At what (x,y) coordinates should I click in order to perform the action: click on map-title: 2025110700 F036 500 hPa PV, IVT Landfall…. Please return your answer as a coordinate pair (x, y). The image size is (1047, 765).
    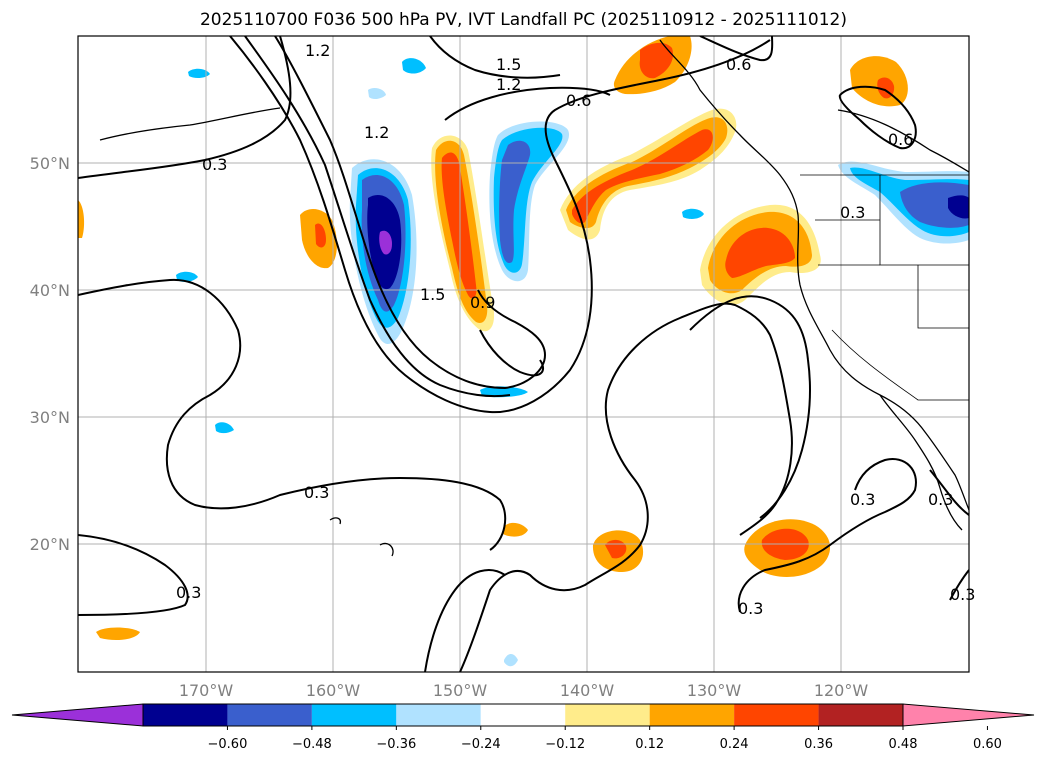
    Looking at the image, I should click on (523, 20).